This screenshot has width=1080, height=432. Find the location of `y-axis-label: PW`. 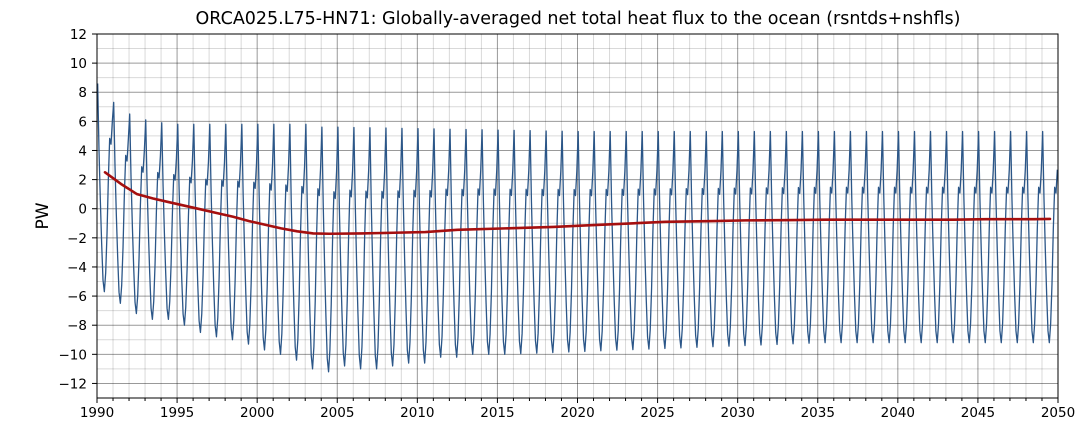

y-axis-label: PW is located at coordinates (43, 215).